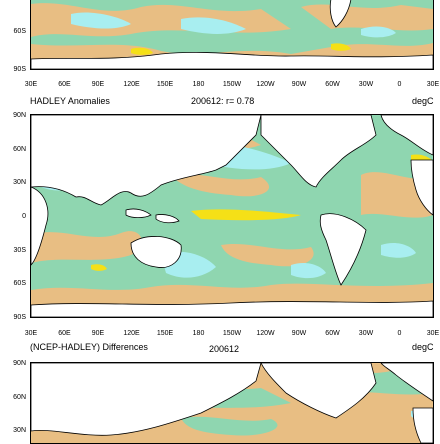 The height and width of the screenshot is (444, 440). What do you see at coordinates (224, 349) in the screenshot?
I see `bottom-title-center: 200612` at bounding box center [224, 349].